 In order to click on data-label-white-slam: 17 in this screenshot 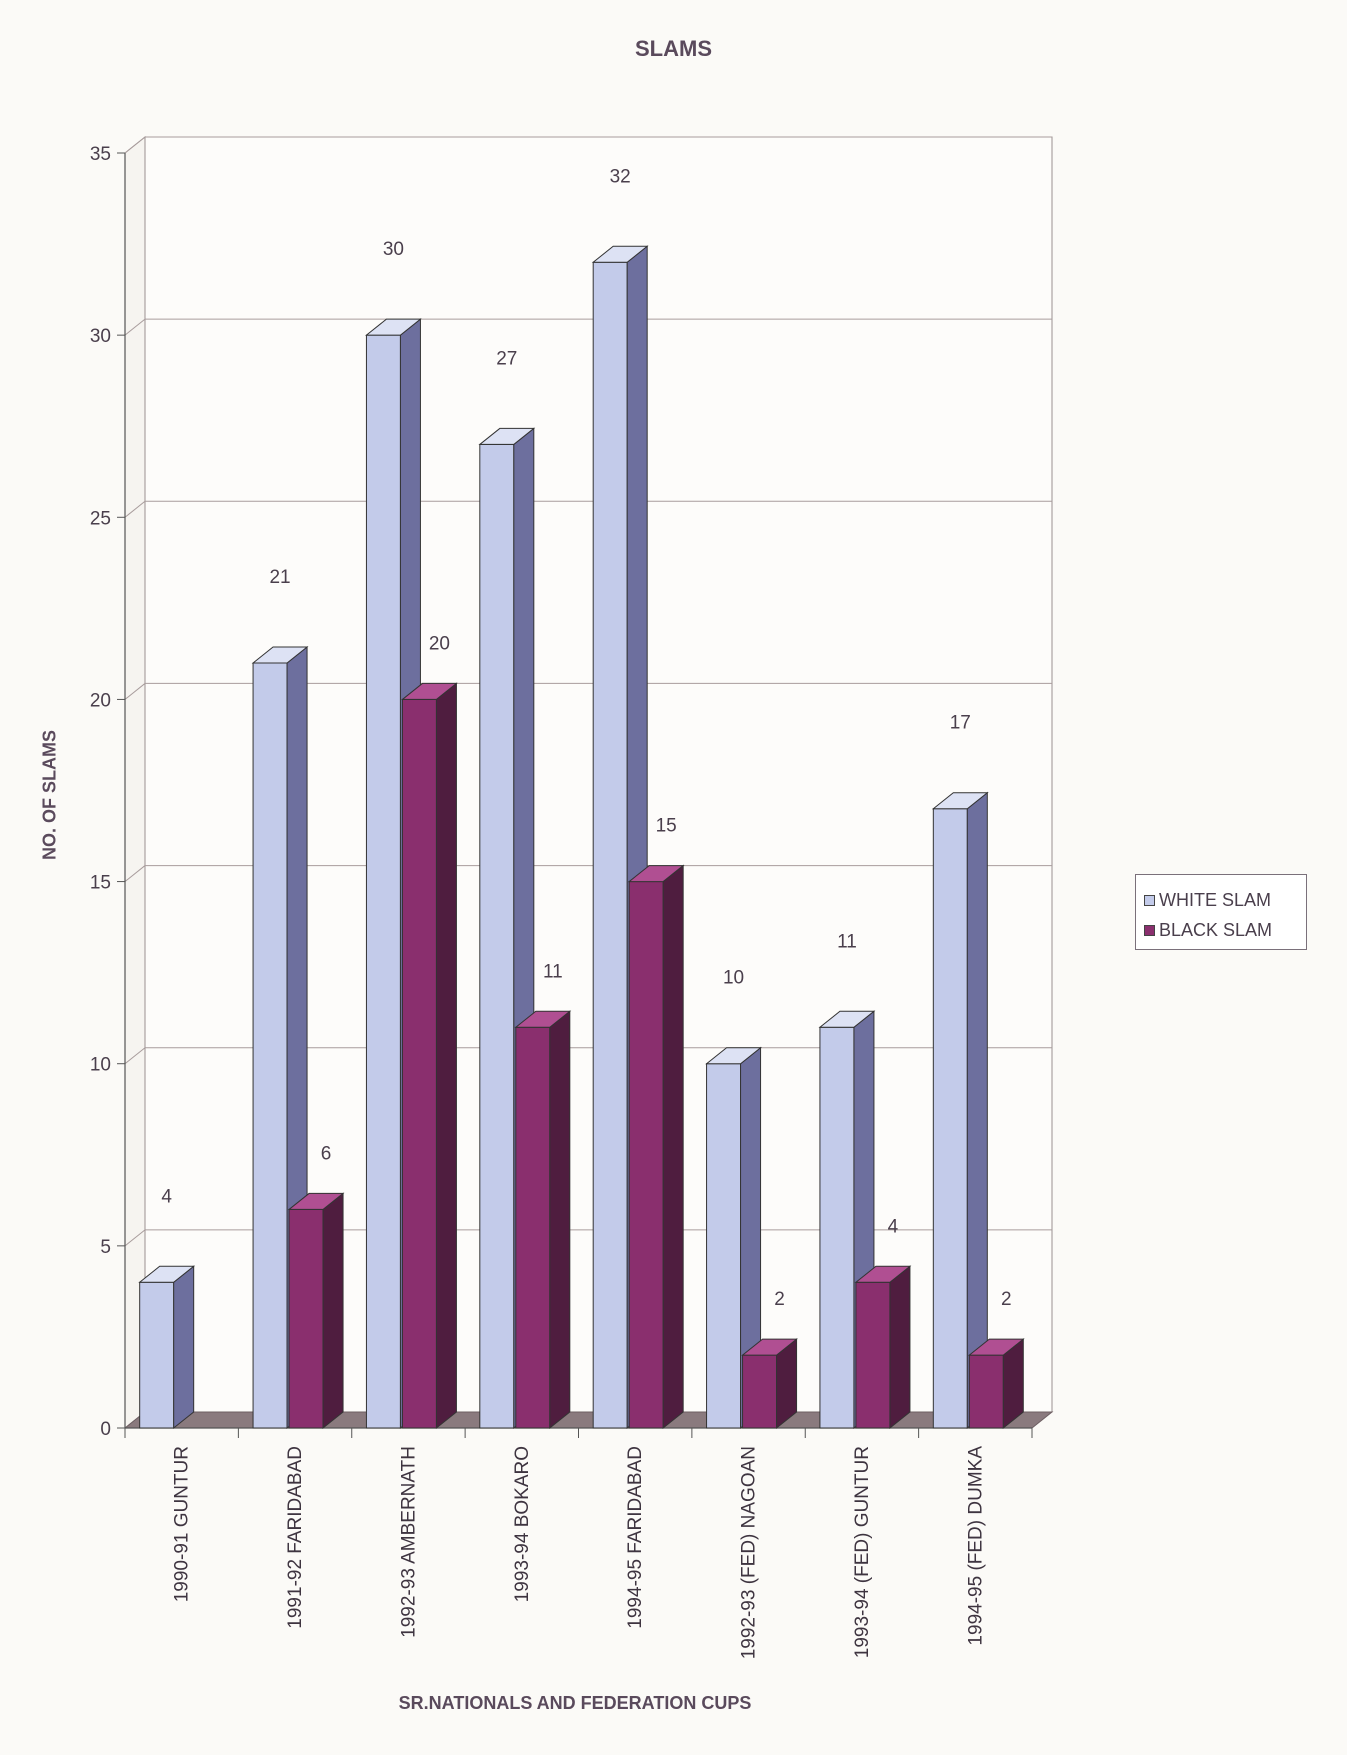, I will do `click(960, 723)`.